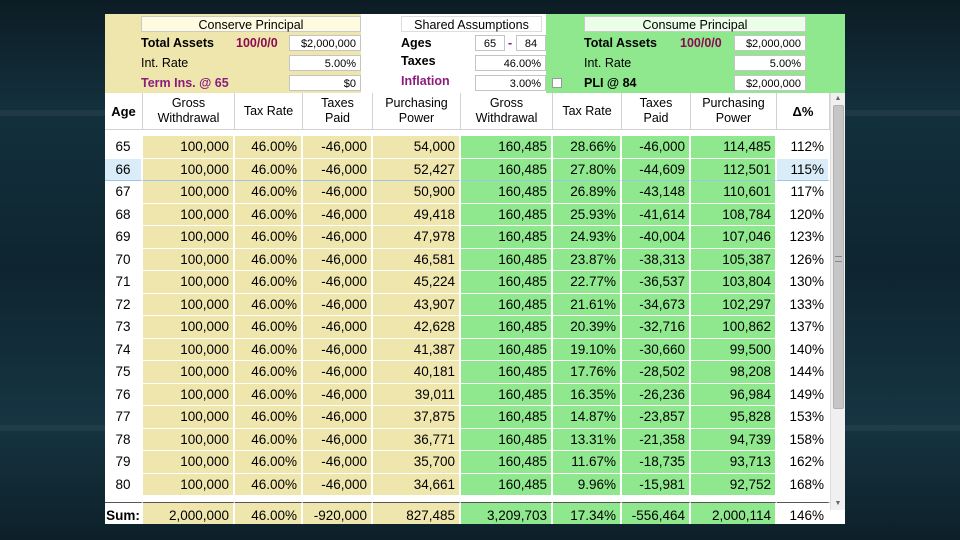 Image resolution: width=960 pixels, height=540 pixels. Describe the element at coordinates (803, 237) in the screenshot. I see `delta-percent-cell: 123%` at that location.